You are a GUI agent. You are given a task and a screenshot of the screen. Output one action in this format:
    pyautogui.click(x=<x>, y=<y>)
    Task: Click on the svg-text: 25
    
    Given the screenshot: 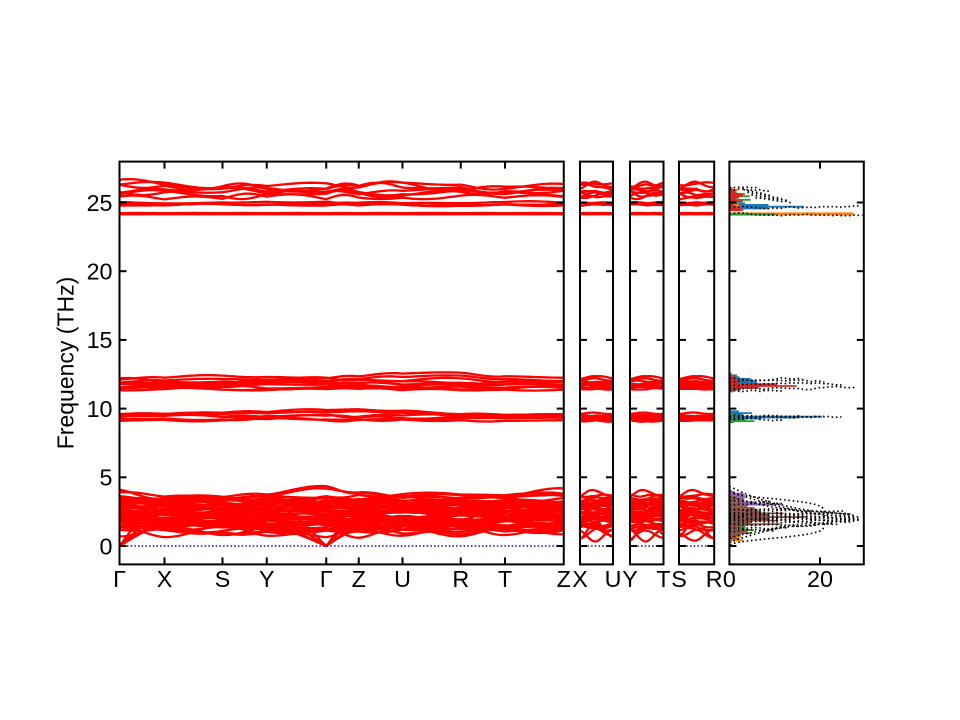 What is the action you would take?
    pyautogui.click(x=100, y=203)
    